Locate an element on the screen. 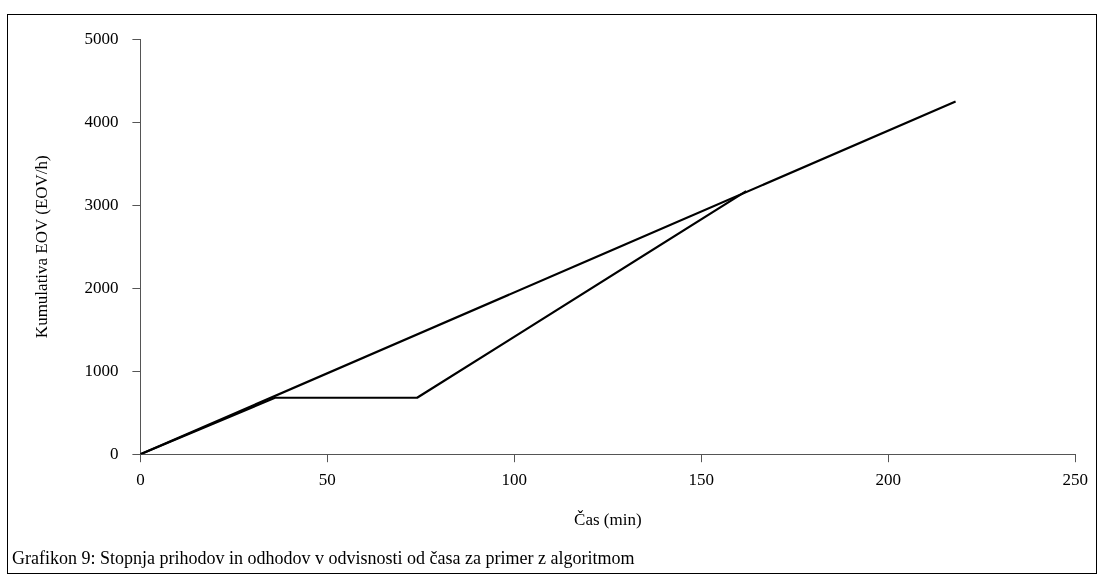 The width and height of the screenshot is (1105, 581). x-tick-label: 250 is located at coordinates (1075, 479).